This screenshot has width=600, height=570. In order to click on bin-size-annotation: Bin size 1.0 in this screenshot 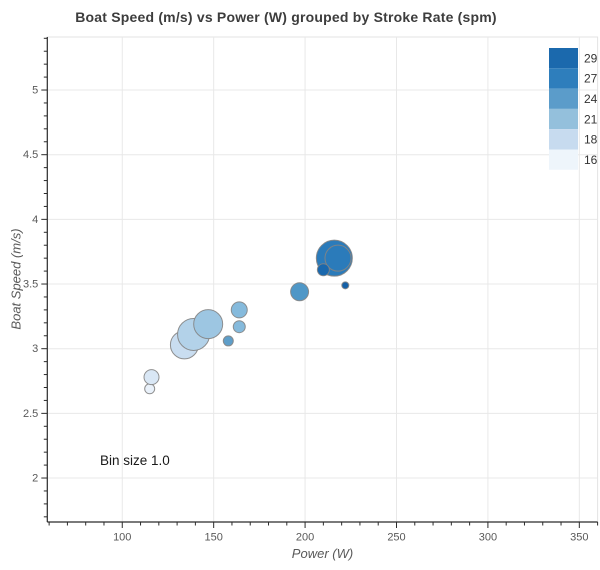, I will do `click(135, 460)`.